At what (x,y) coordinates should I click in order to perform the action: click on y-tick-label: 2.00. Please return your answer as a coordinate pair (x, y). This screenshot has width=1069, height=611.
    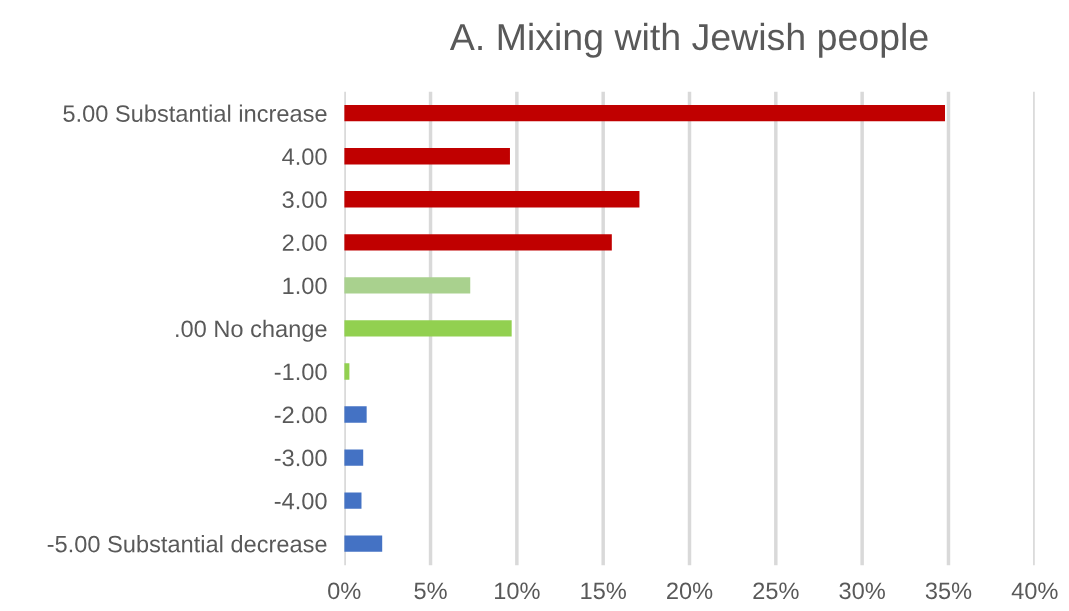
    Looking at the image, I should click on (304, 243).